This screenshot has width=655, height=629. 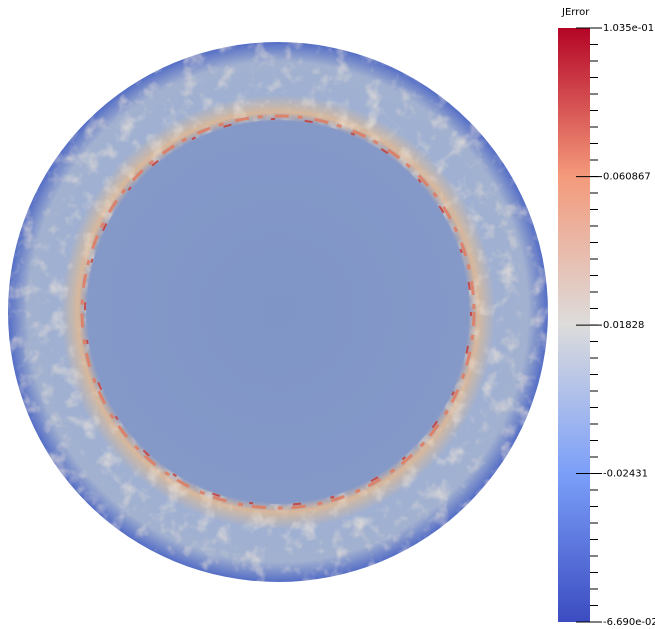 I want to click on tick-label: -0.02431, so click(x=625, y=474).